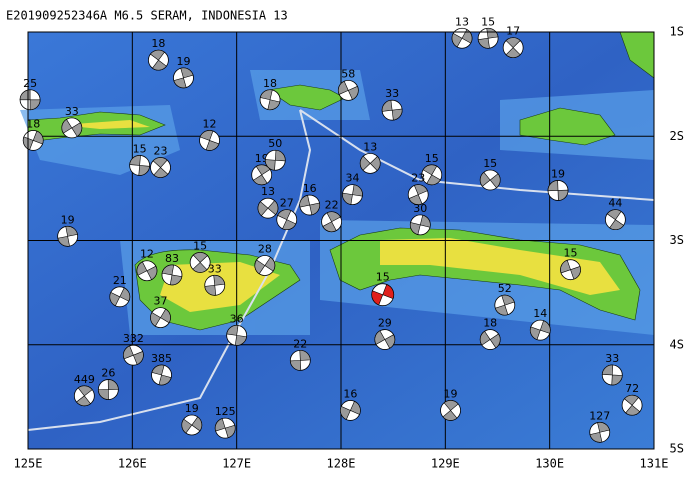 This screenshot has height=479, width=687. What do you see at coordinates (348, 73) in the screenshot?
I see `depth-label: 58` at bounding box center [348, 73].